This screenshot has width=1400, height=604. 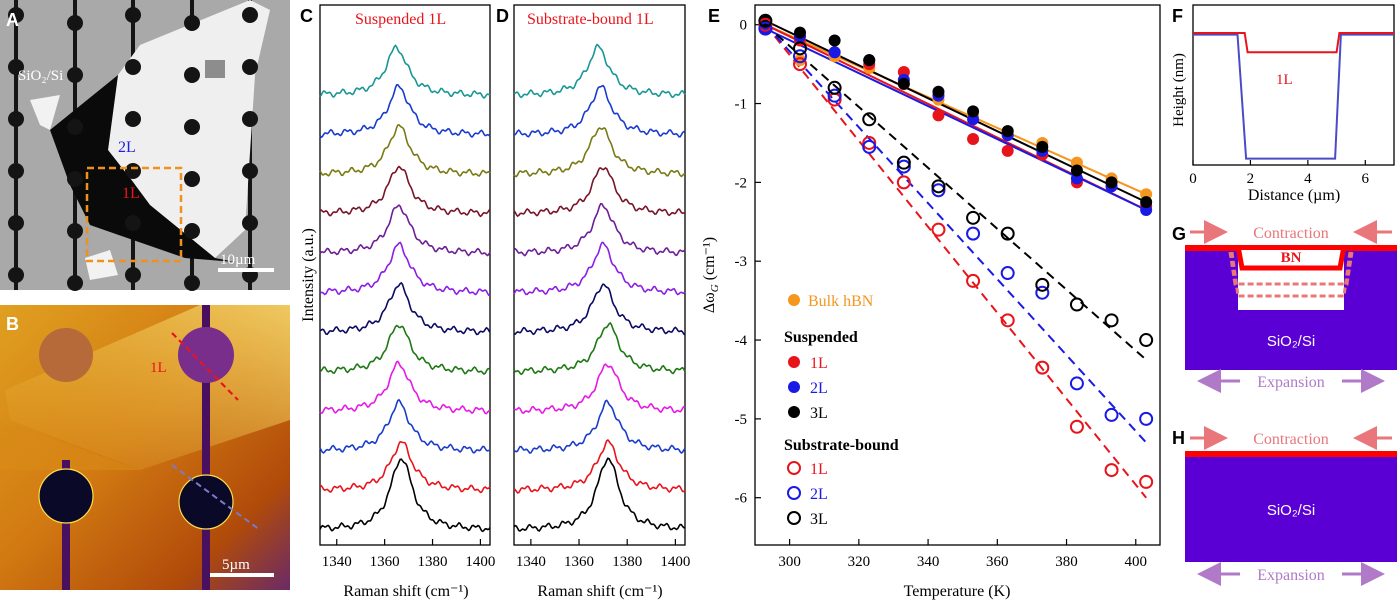 I want to click on ytick-label: -6, so click(x=741, y=499).